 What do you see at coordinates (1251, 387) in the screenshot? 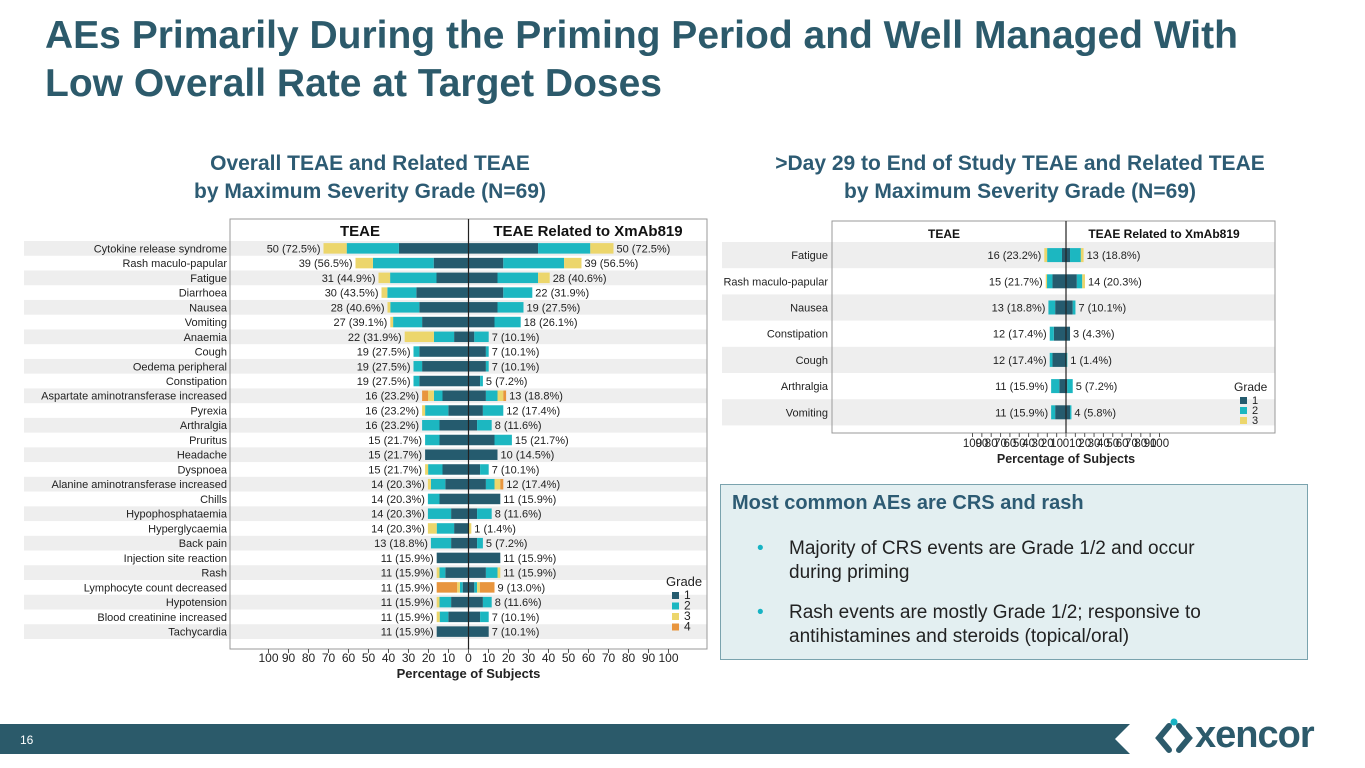
I see `legend-title: Grade` at bounding box center [1251, 387].